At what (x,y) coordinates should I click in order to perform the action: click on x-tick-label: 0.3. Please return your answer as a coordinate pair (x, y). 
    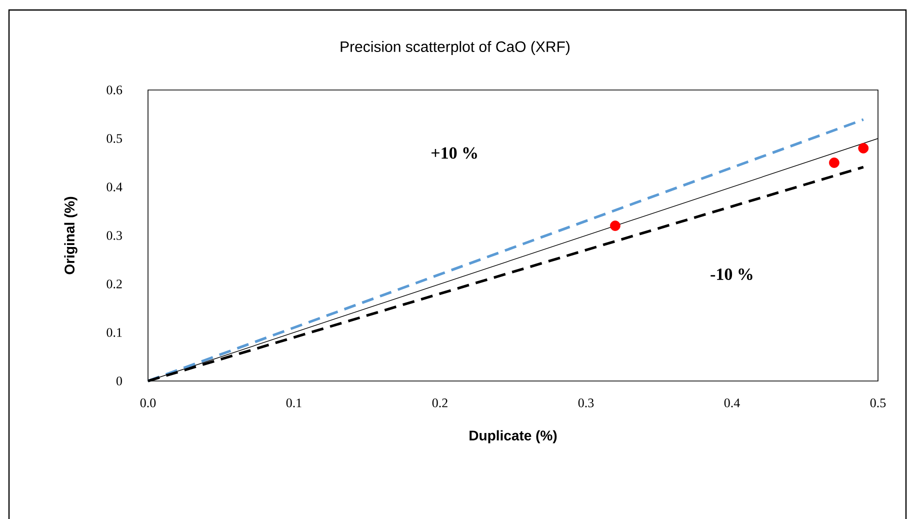
    Looking at the image, I should click on (586, 403).